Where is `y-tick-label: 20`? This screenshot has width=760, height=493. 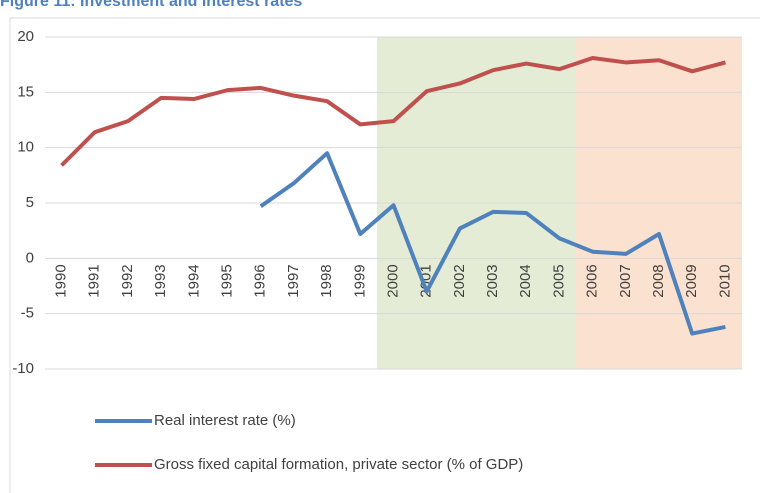
y-tick-label: 20 is located at coordinates (25, 36).